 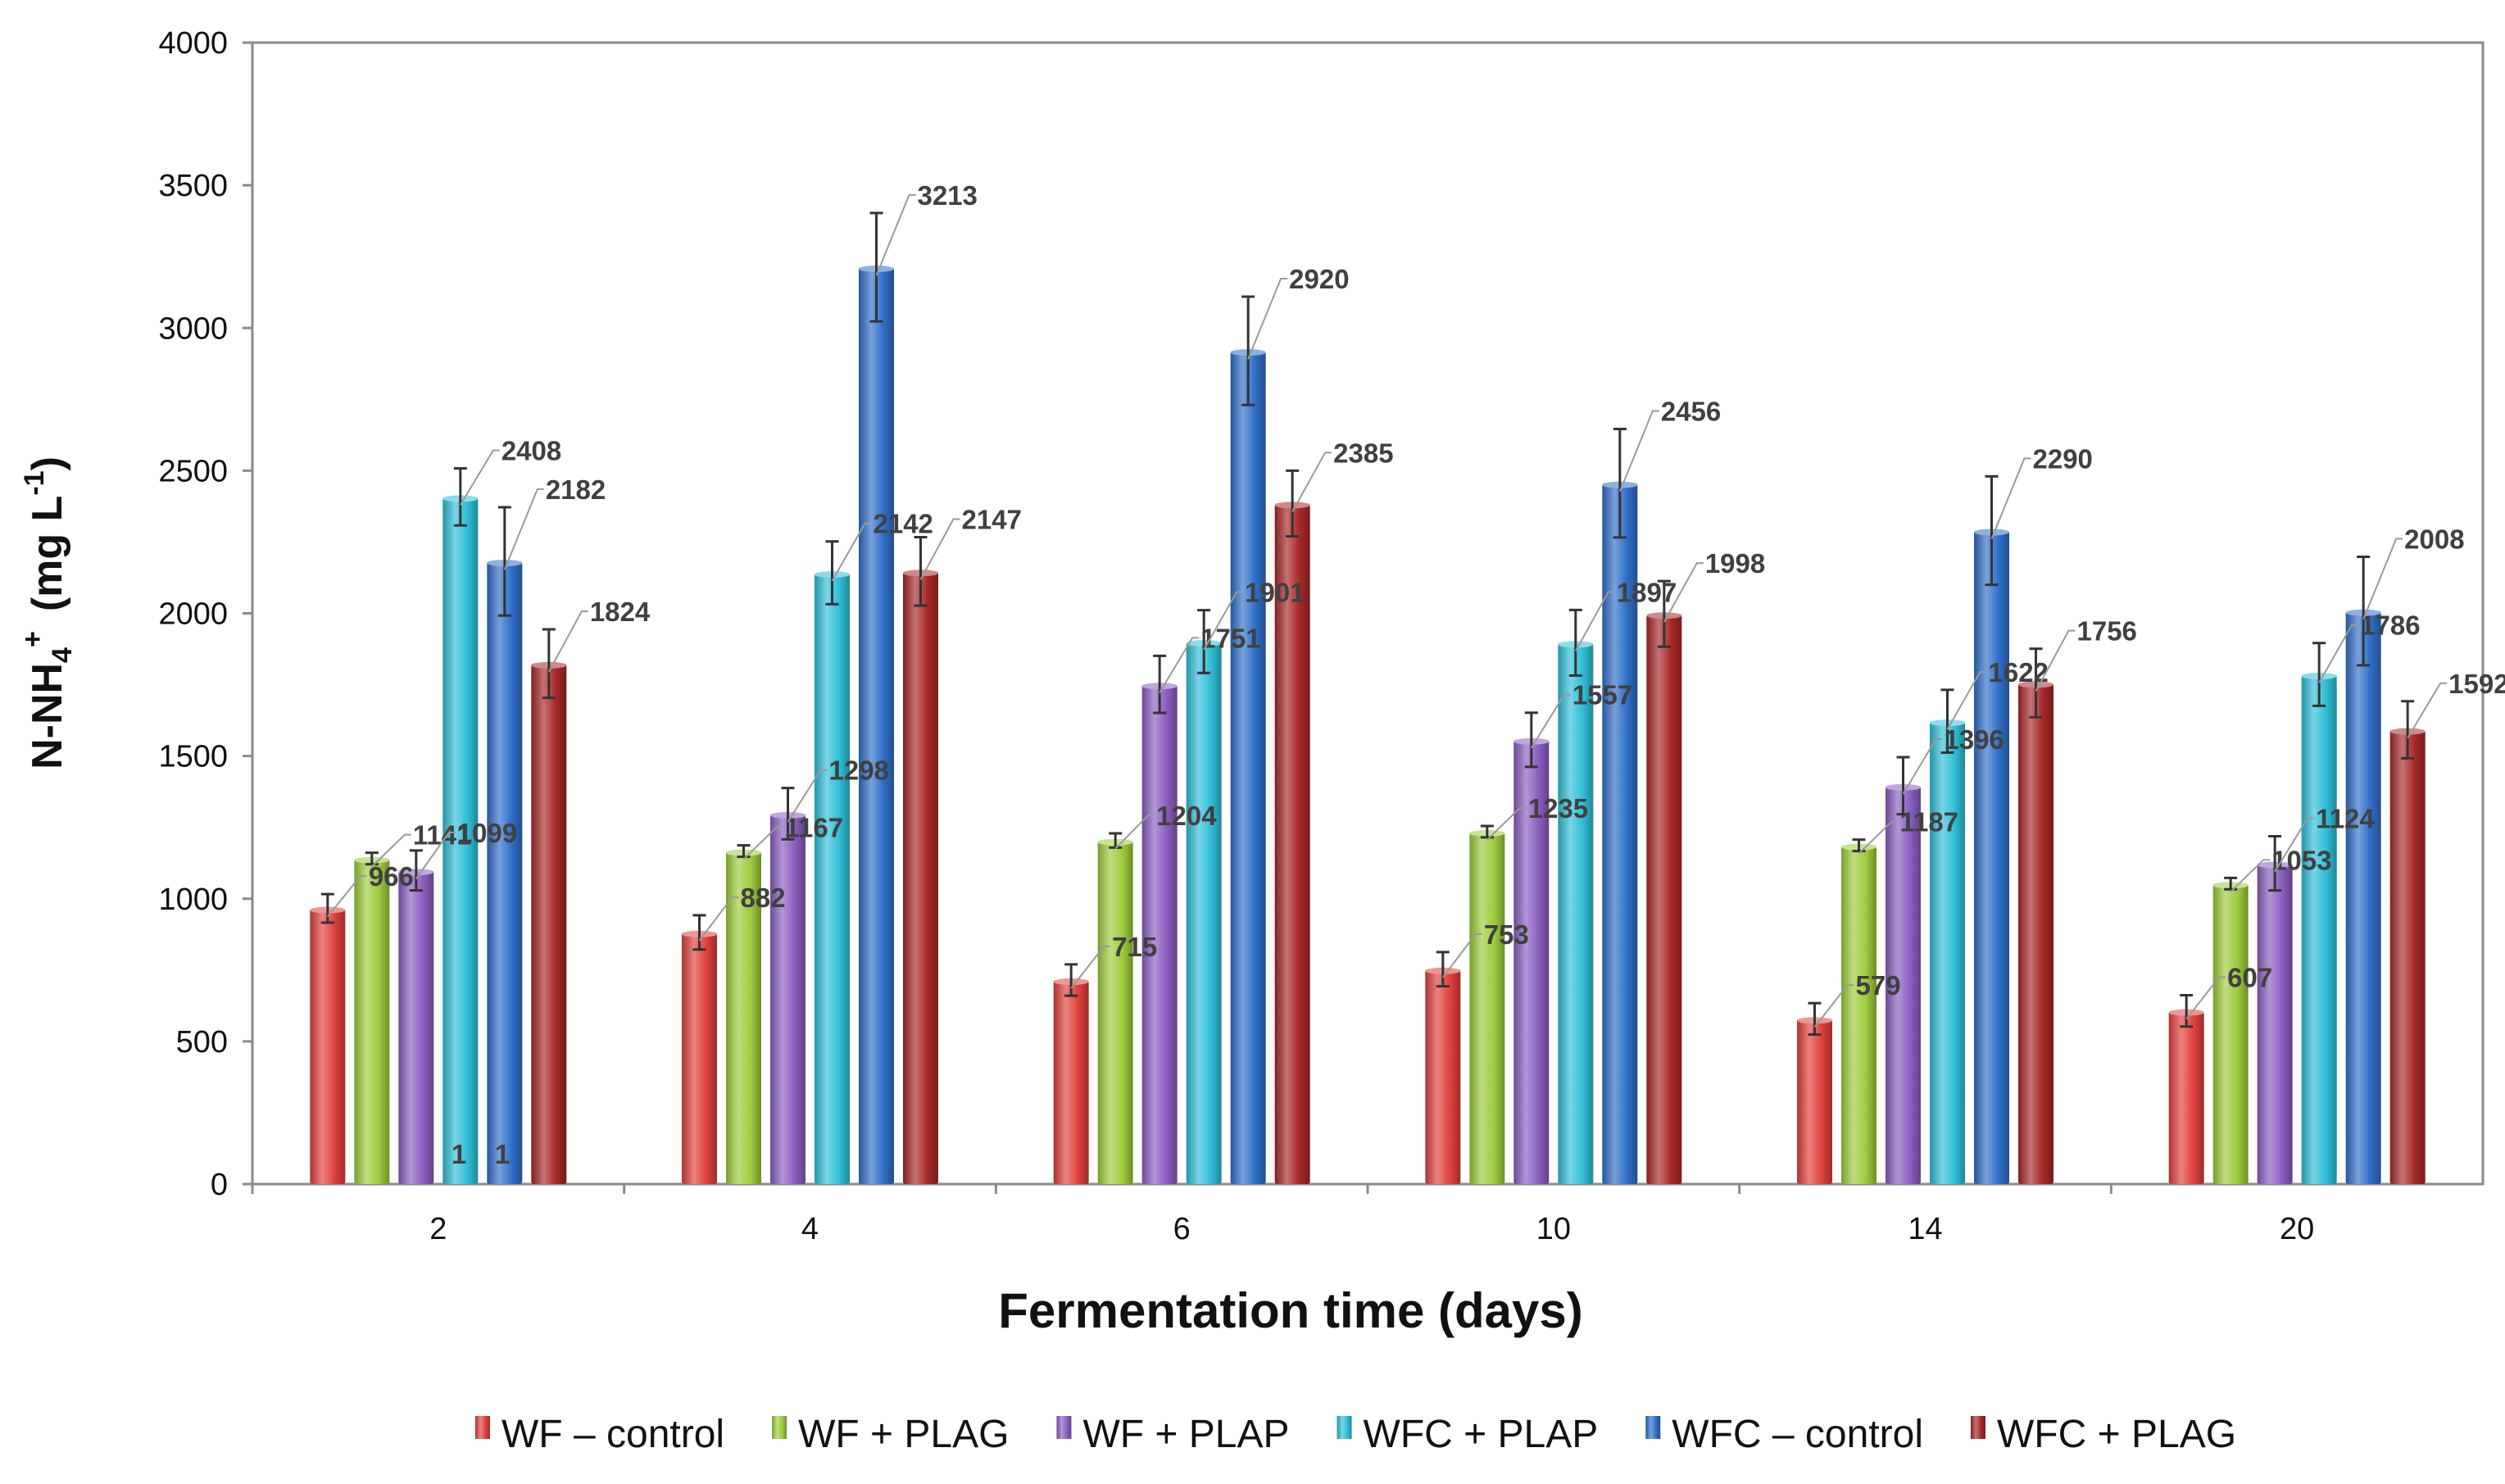 What do you see at coordinates (2019, 672) in the screenshot?
I see `data-label: 1622` at bounding box center [2019, 672].